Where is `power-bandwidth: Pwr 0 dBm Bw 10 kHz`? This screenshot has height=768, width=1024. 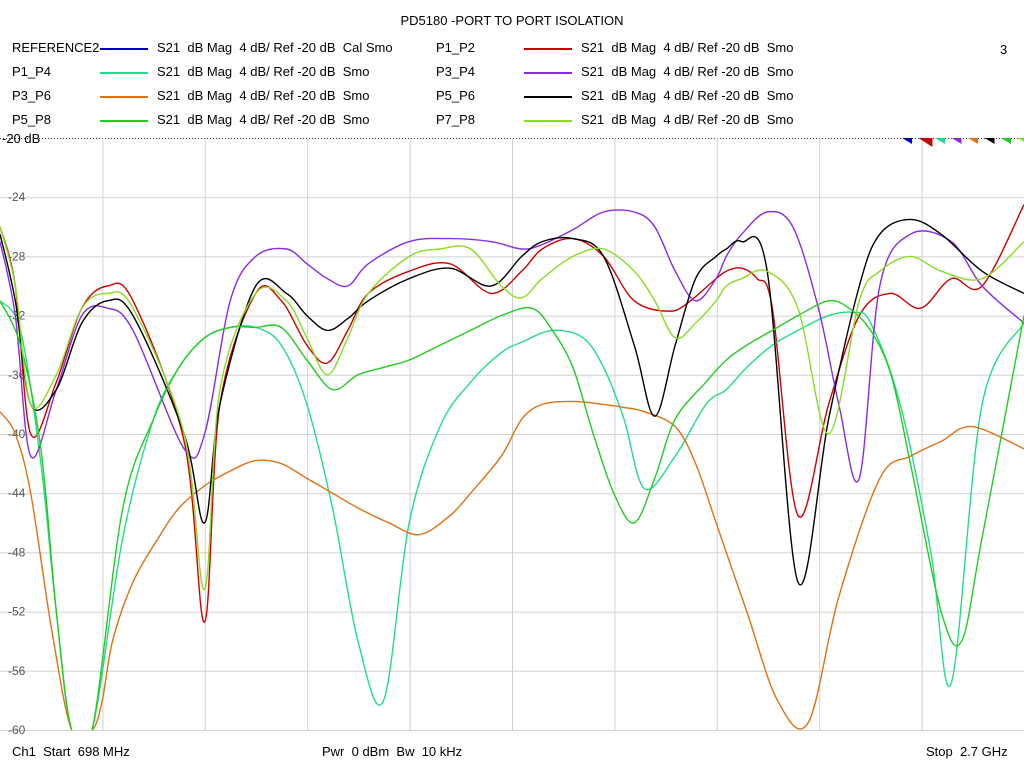
power-bandwidth: Pwr 0 dBm Bw 10 kHz is located at coordinates (392, 751).